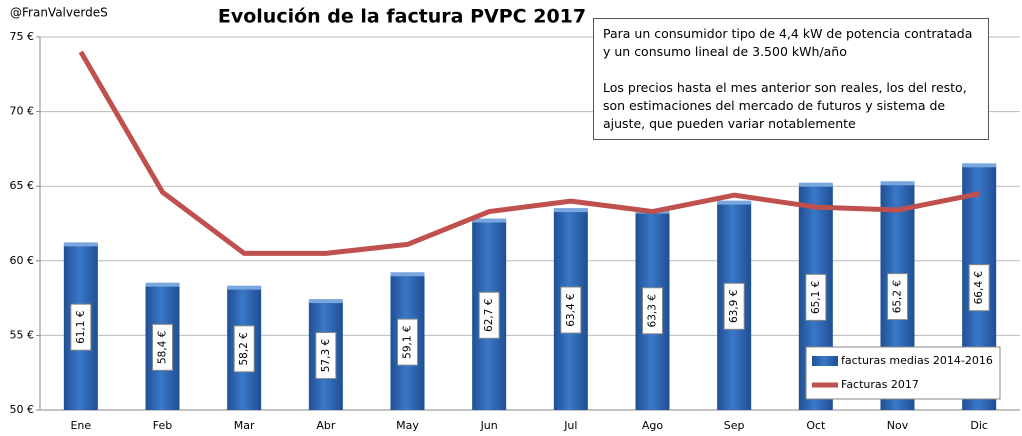 The width and height of the screenshot is (1022, 436). What do you see at coordinates (979, 425) in the screenshot?
I see `x-tick-label: Dic` at bounding box center [979, 425].